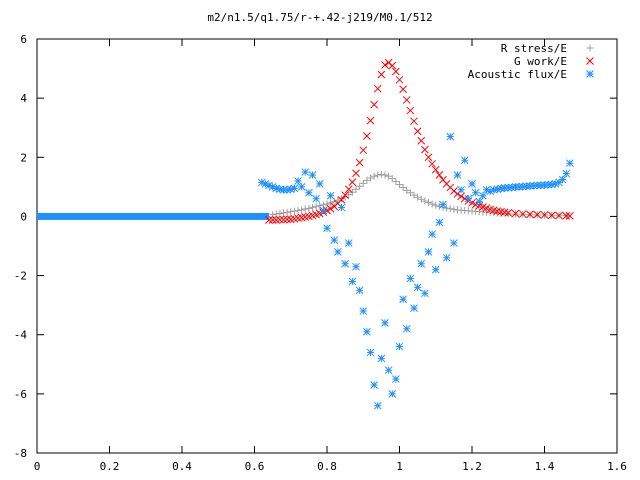  What do you see at coordinates (399, 466) in the screenshot?
I see `x-tick-label: 1` at bounding box center [399, 466].